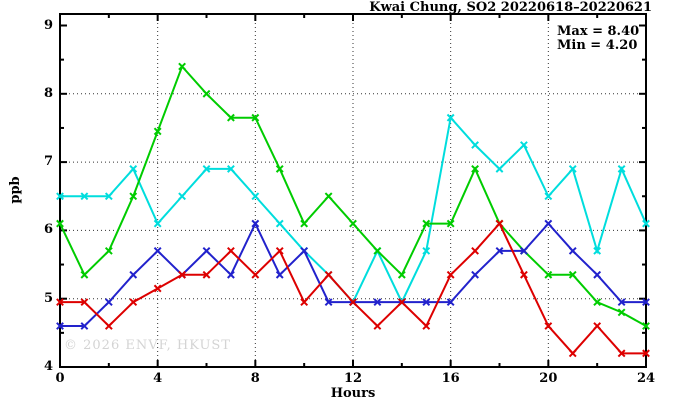 The image size is (674, 409). What do you see at coordinates (548, 378) in the screenshot?
I see `x-tick-label: 20` at bounding box center [548, 378].